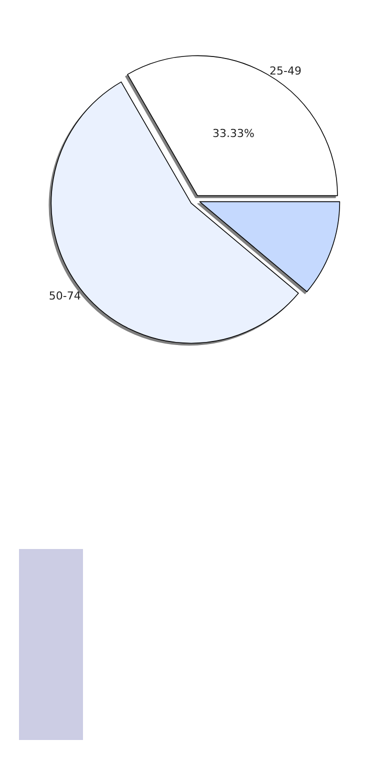 This screenshot has height=780, width=390. What do you see at coordinates (286, 71) in the screenshot?
I see `slice-label: 25-49` at bounding box center [286, 71].